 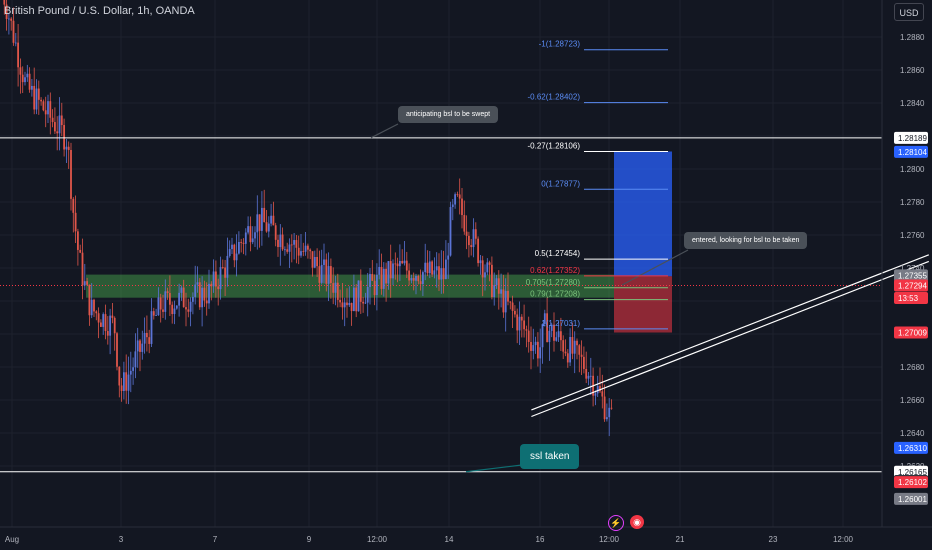 What do you see at coordinates (655, 267) in the screenshot?
I see `entry-pointer` at bounding box center [655, 267].